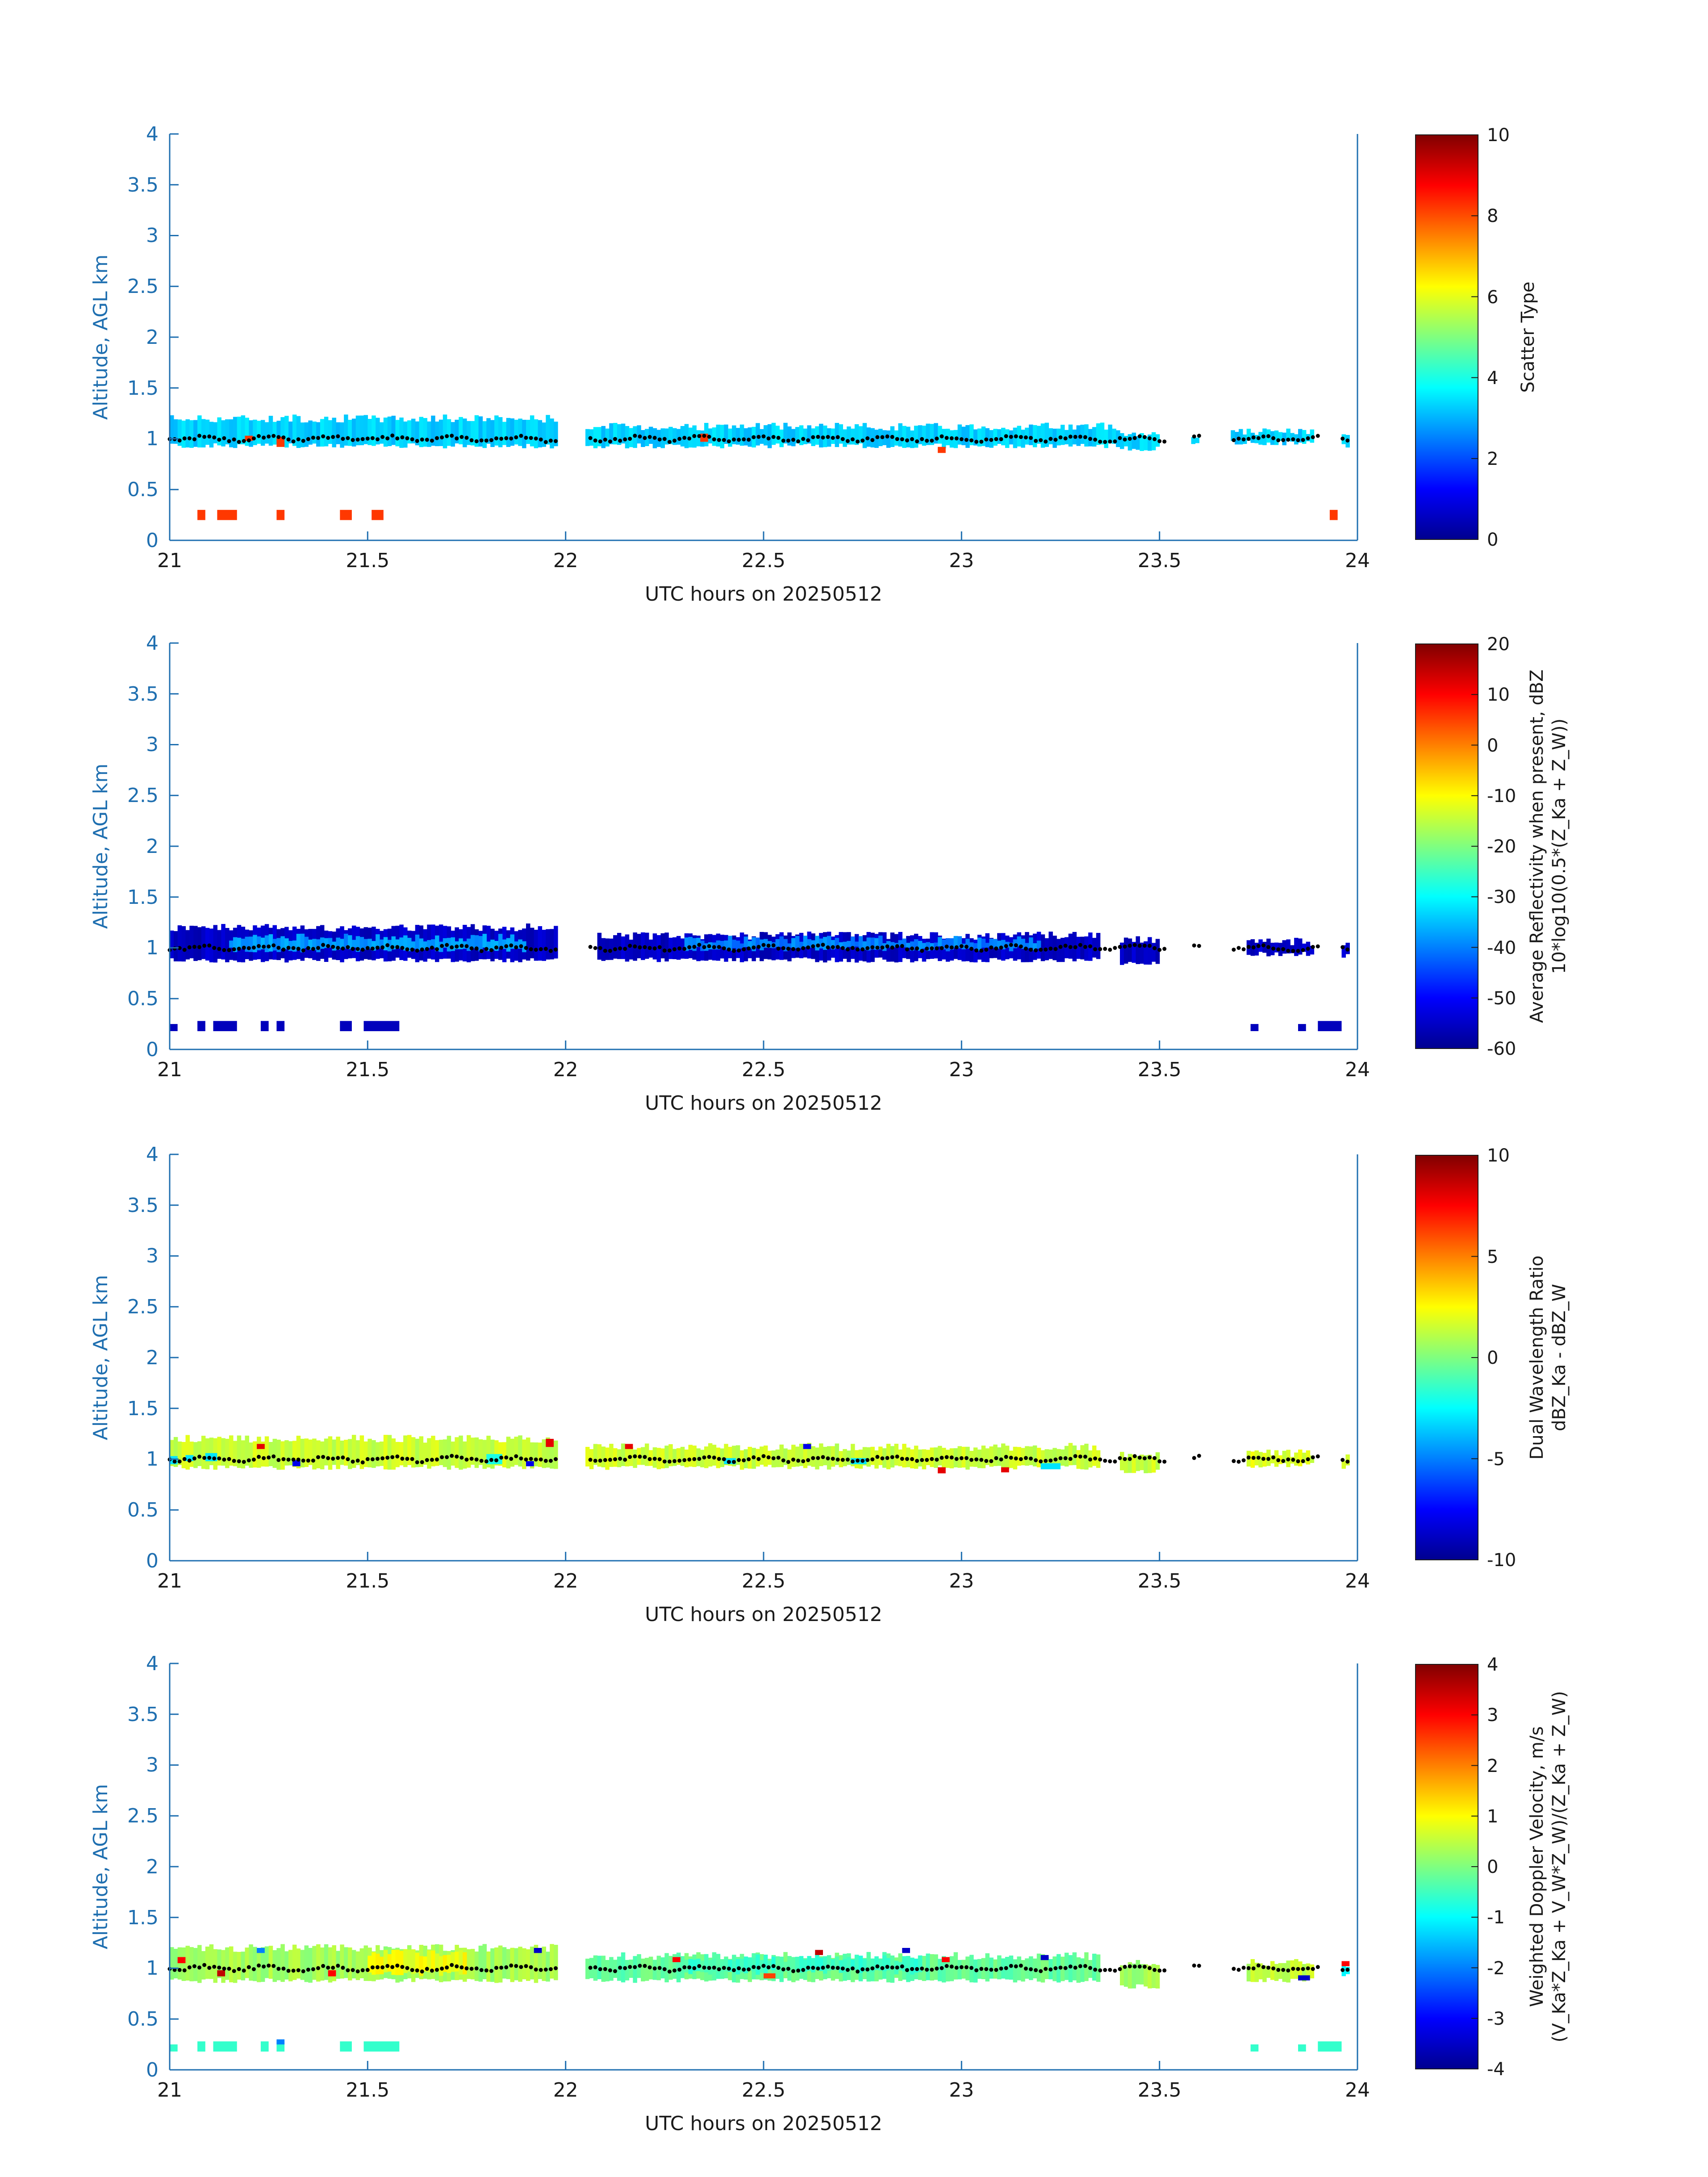  Describe the element at coordinates (763, 1614) in the screenshot. I see `x-axis-title: UTC hours on 20250512` at that location.